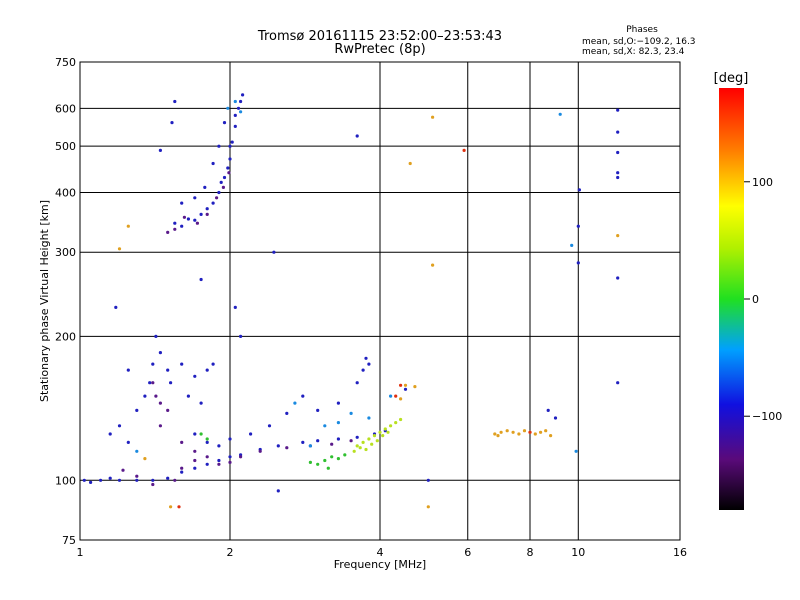 The height and width of the screenshot is (600, 800). What do you see at coordinates (731, 299) in the screenshot?
I see `colorbar` at bounding box center [731, 299].